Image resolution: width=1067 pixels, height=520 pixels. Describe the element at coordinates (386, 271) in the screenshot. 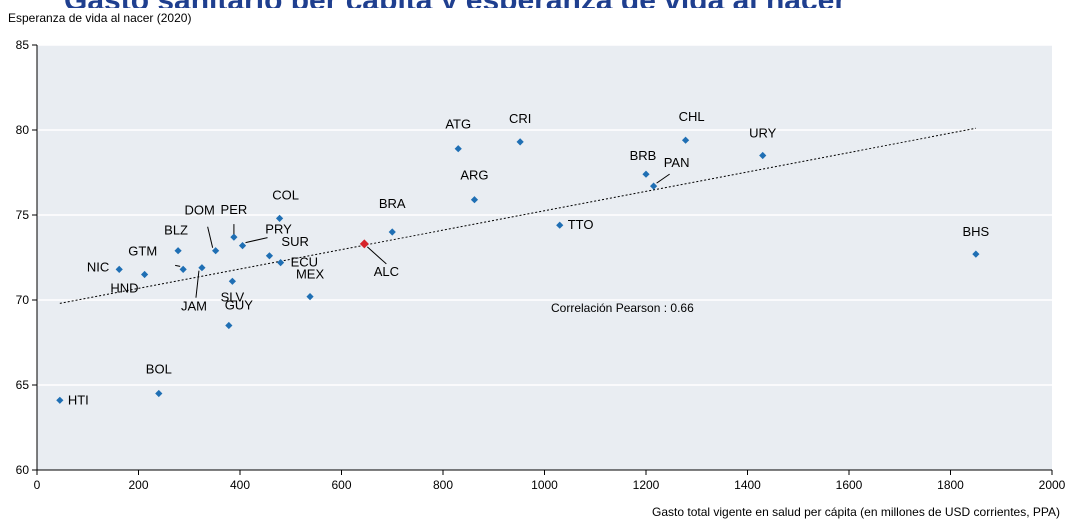

I see `point-label: ALC` at that location.